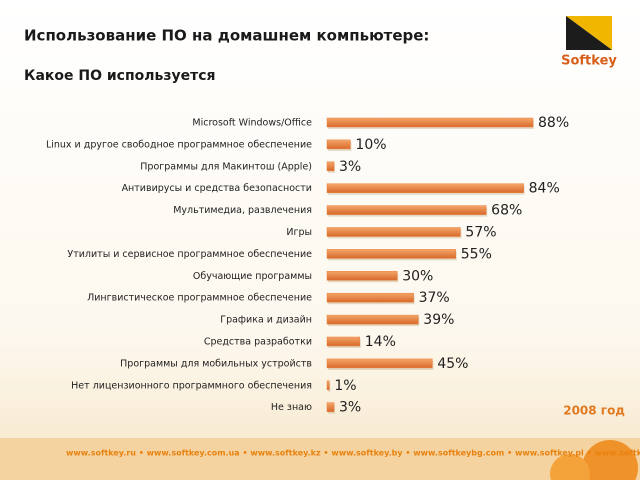 Image resolution: width=640 pixels, height=484 pixels. I want to click on value-label: 45%, so click(452, 364).